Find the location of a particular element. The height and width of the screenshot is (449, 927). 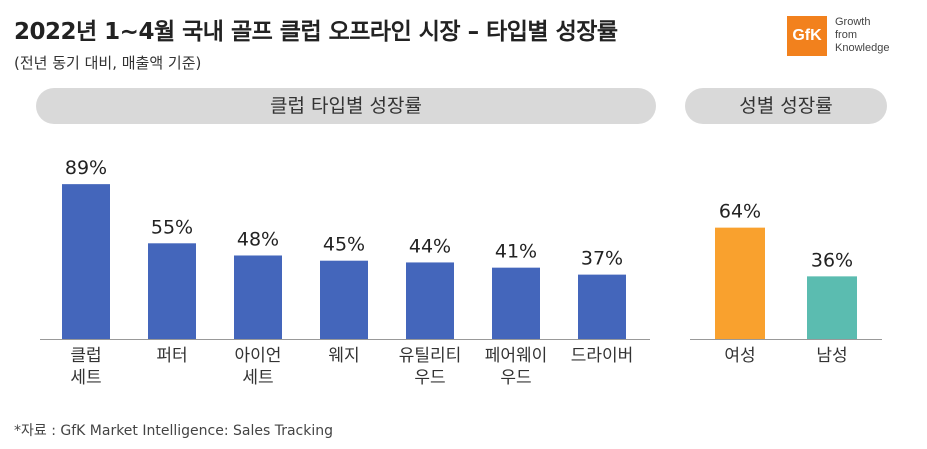

gfk-logo-tagline: Growth from Knowledge is located at coordinates (862, 35).